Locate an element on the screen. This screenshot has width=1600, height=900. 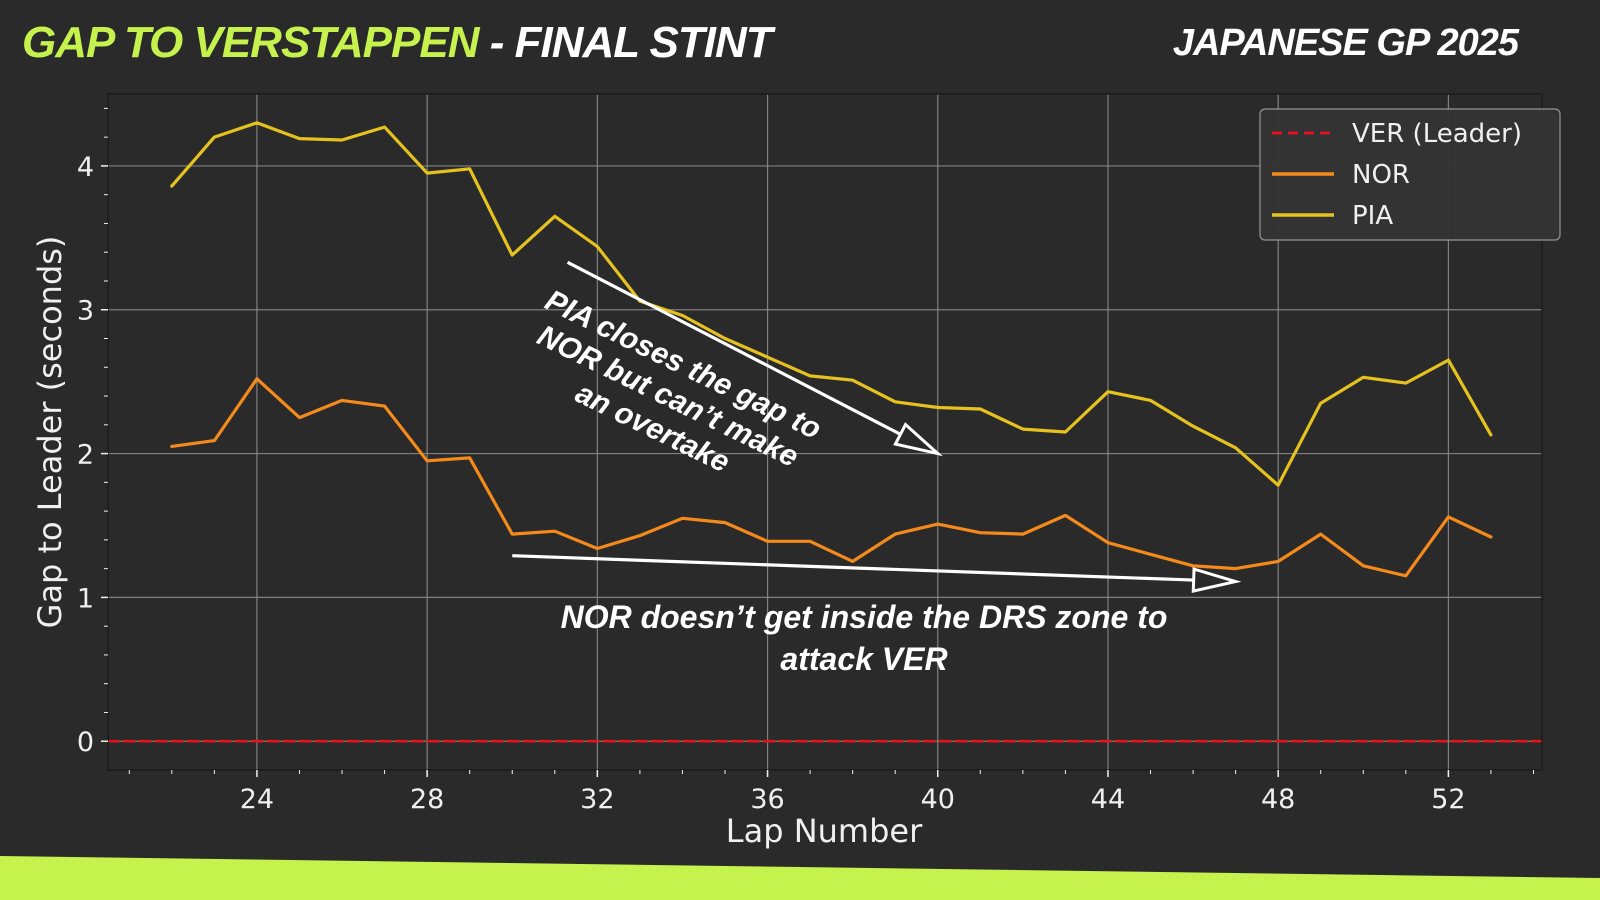
title-rest: - FINAL STINT is located at coordinates (625, 42).